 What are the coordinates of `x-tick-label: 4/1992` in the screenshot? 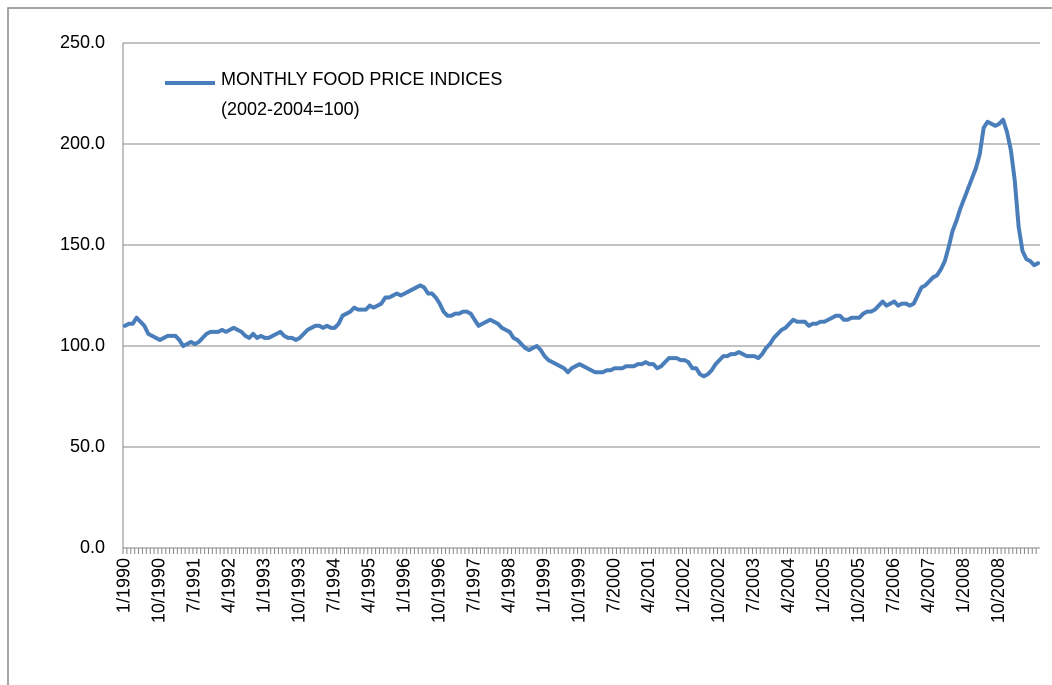 It's located at (229, 585).